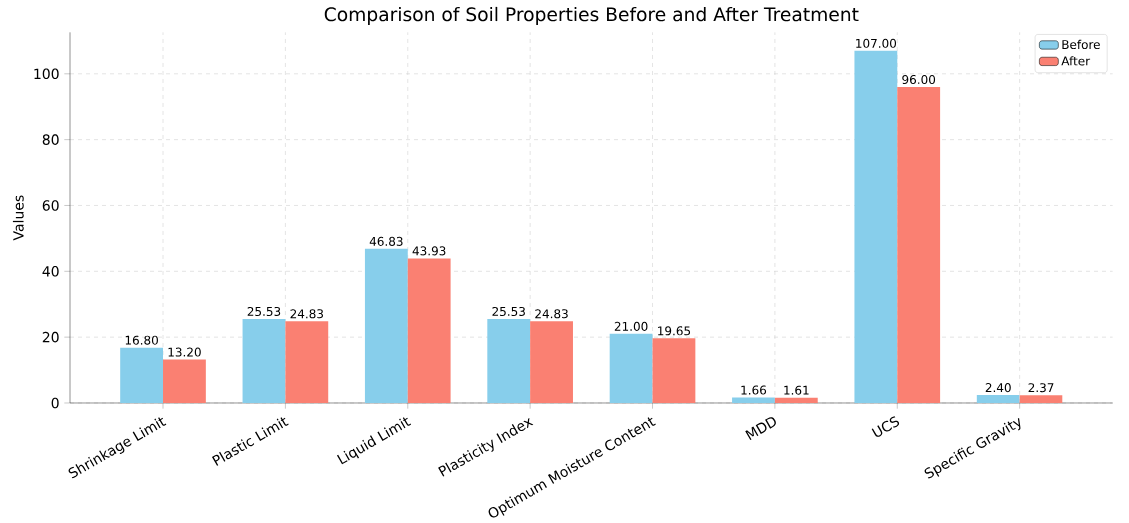 The width and height of the screenshot is (1129, 523). Describe the element at coordinates (386, 241) in the screenshot. I see `data-label: 46.83` at that location.